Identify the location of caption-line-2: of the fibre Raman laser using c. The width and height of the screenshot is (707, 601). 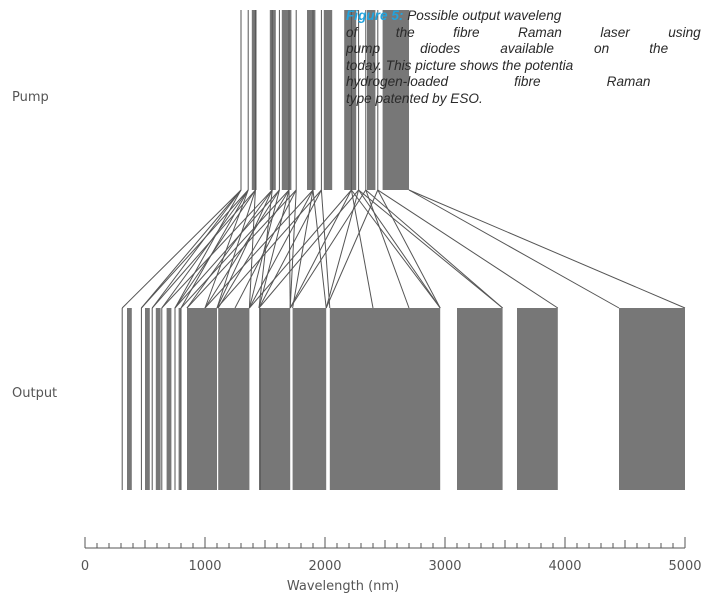
(526, 32).